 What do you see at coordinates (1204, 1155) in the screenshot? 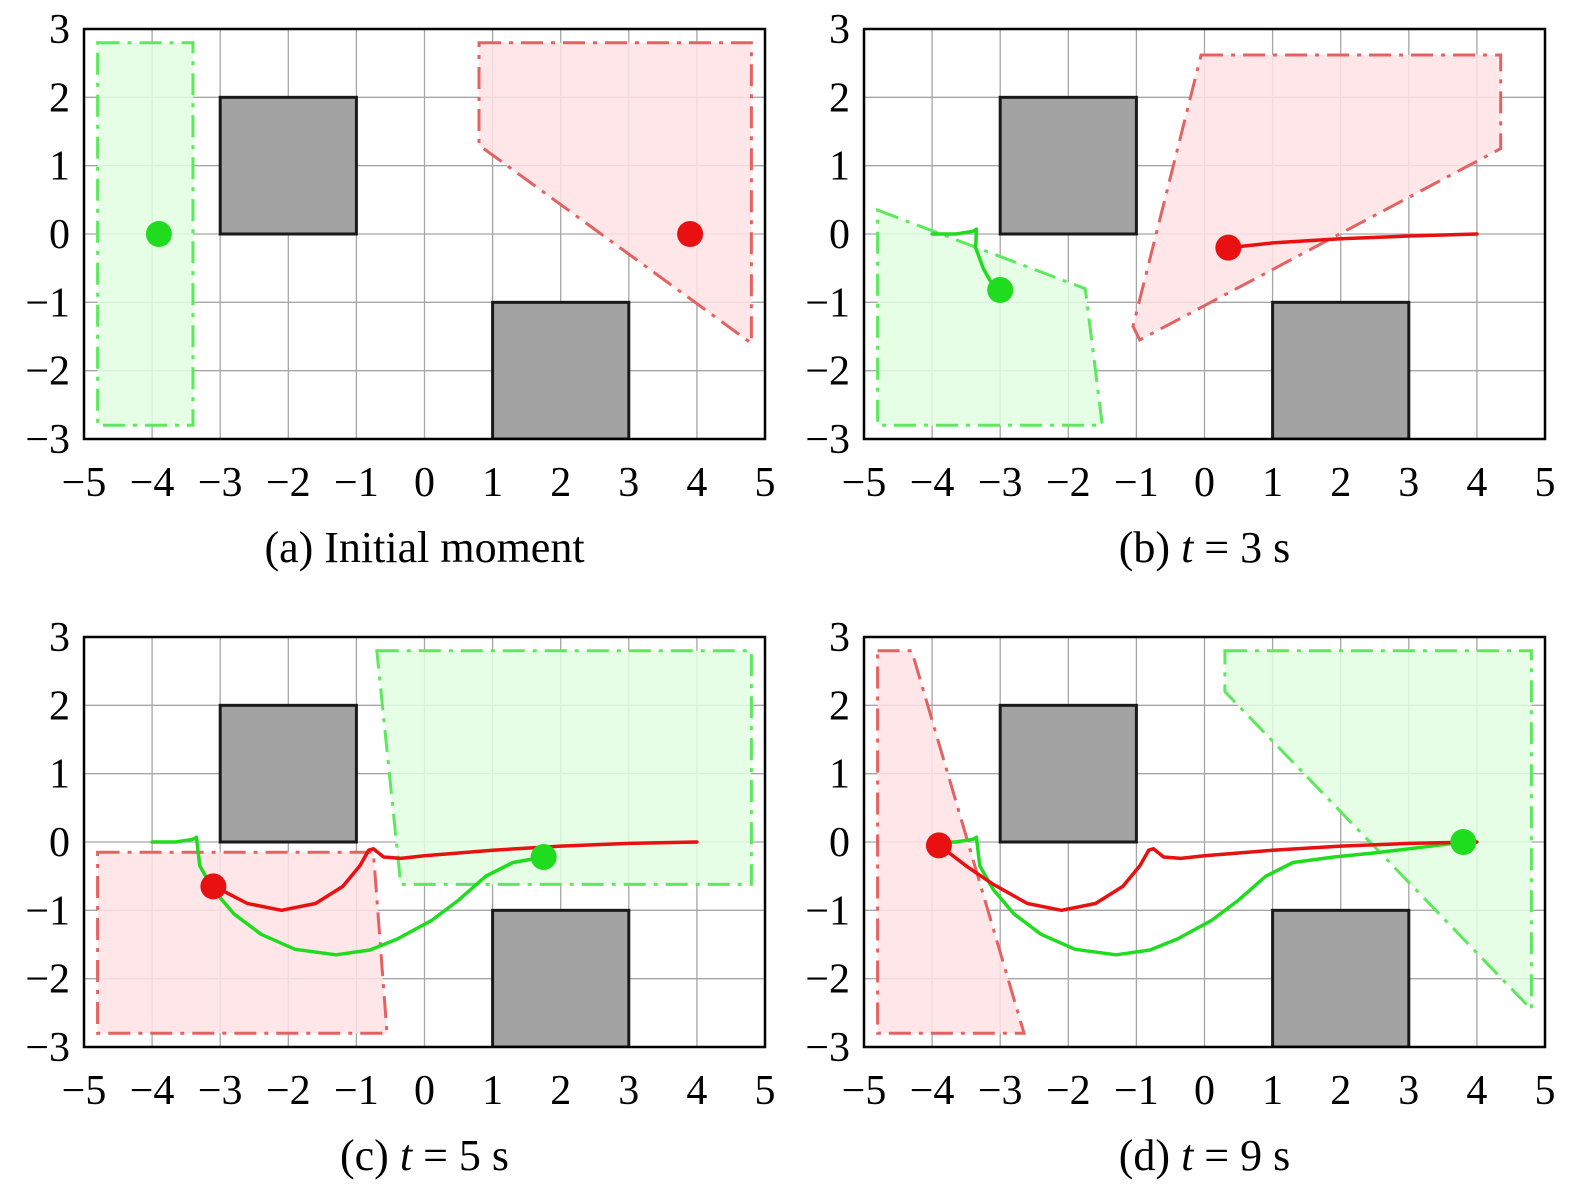
I see `panel-caption: (d) t = 9 s` at bounding box center [1204, 1155].